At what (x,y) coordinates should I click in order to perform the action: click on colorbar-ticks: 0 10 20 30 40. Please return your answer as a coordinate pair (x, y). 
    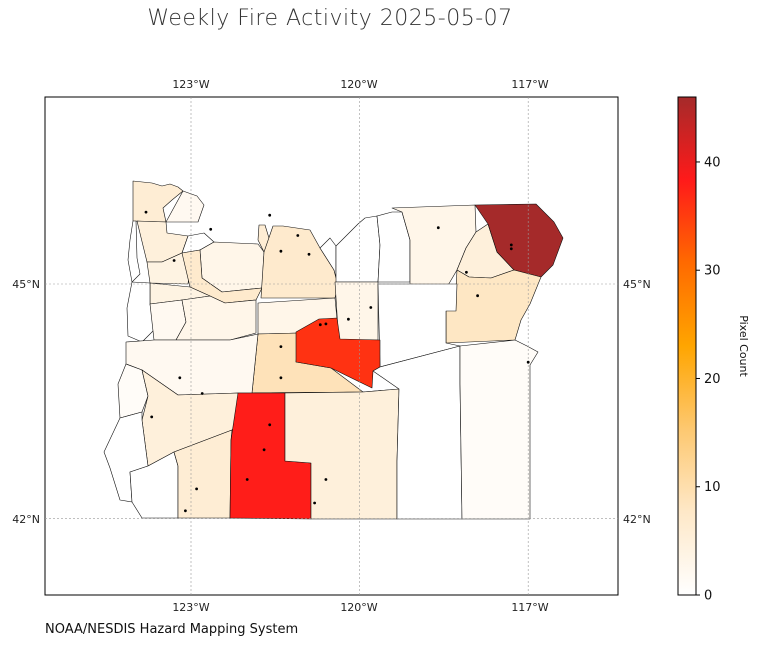
    Looking at the image, I should click on (708, 379).